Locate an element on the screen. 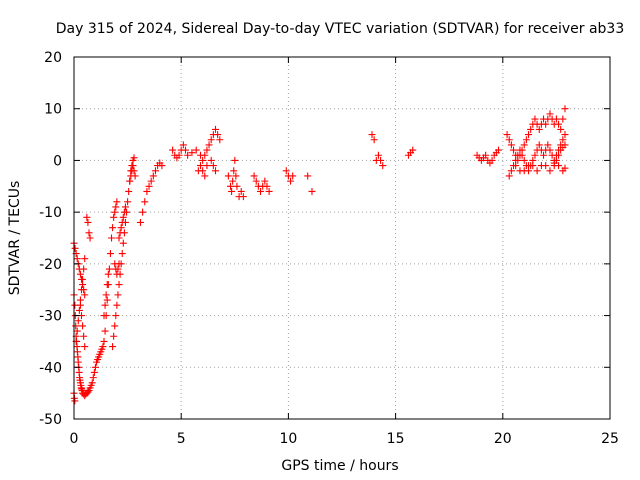 This screenshot has width=640, height=480. y-tick-label: 20 is located at coordinates (53, 58).